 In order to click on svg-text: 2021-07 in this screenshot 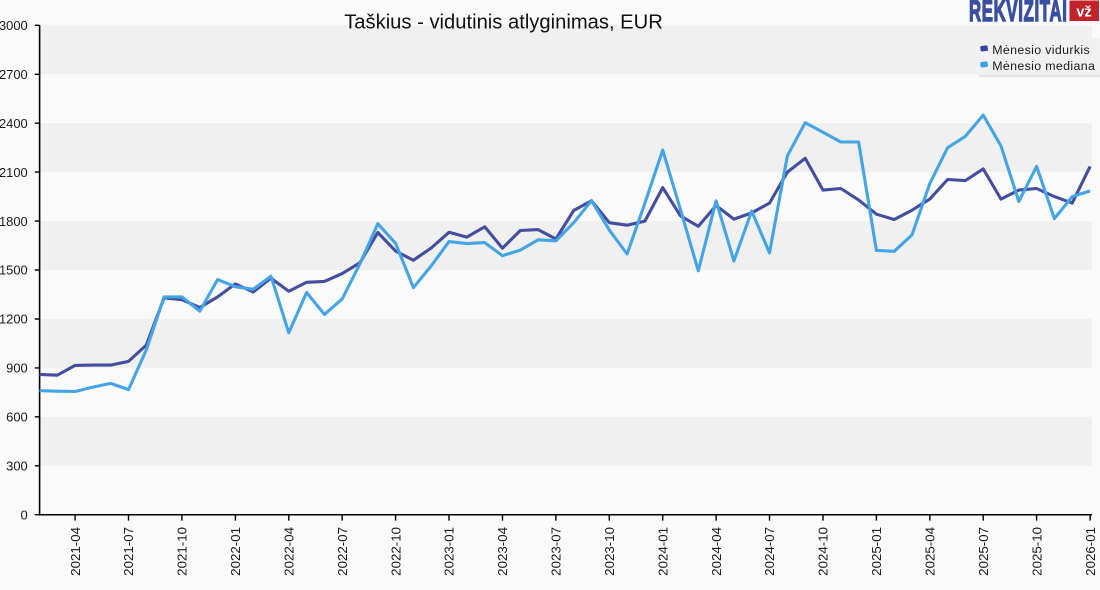, I will do `click(128, 551)`.